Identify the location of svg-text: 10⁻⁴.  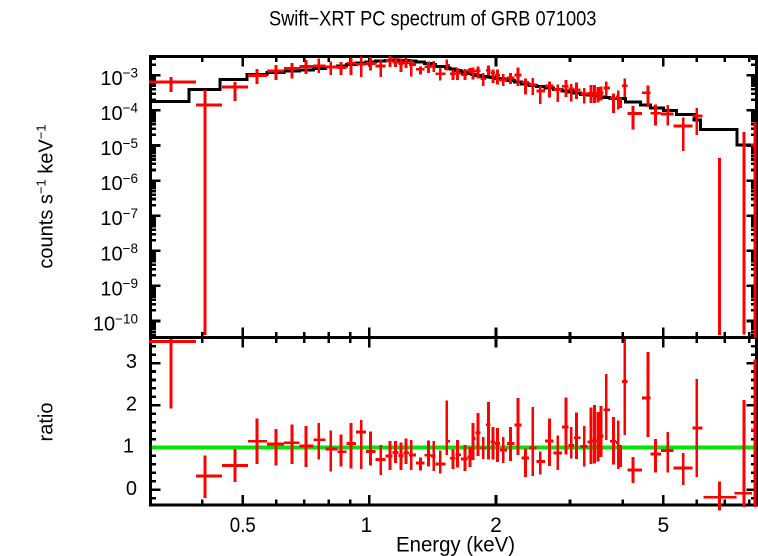
(119, 113).